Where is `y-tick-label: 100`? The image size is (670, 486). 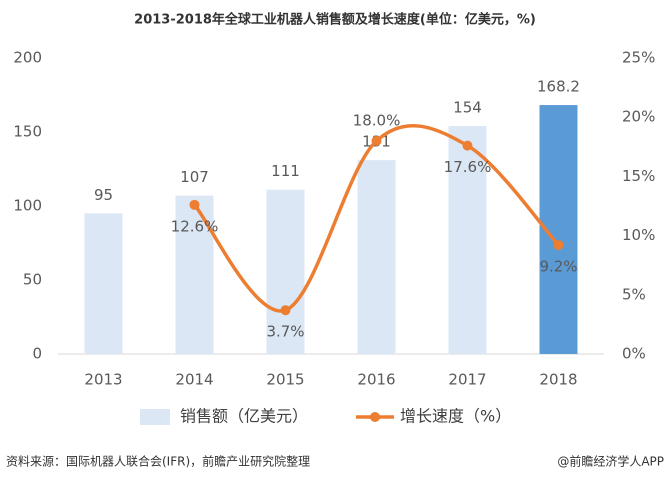
y-tick-label: 100 is located at coordinates (27, 206).